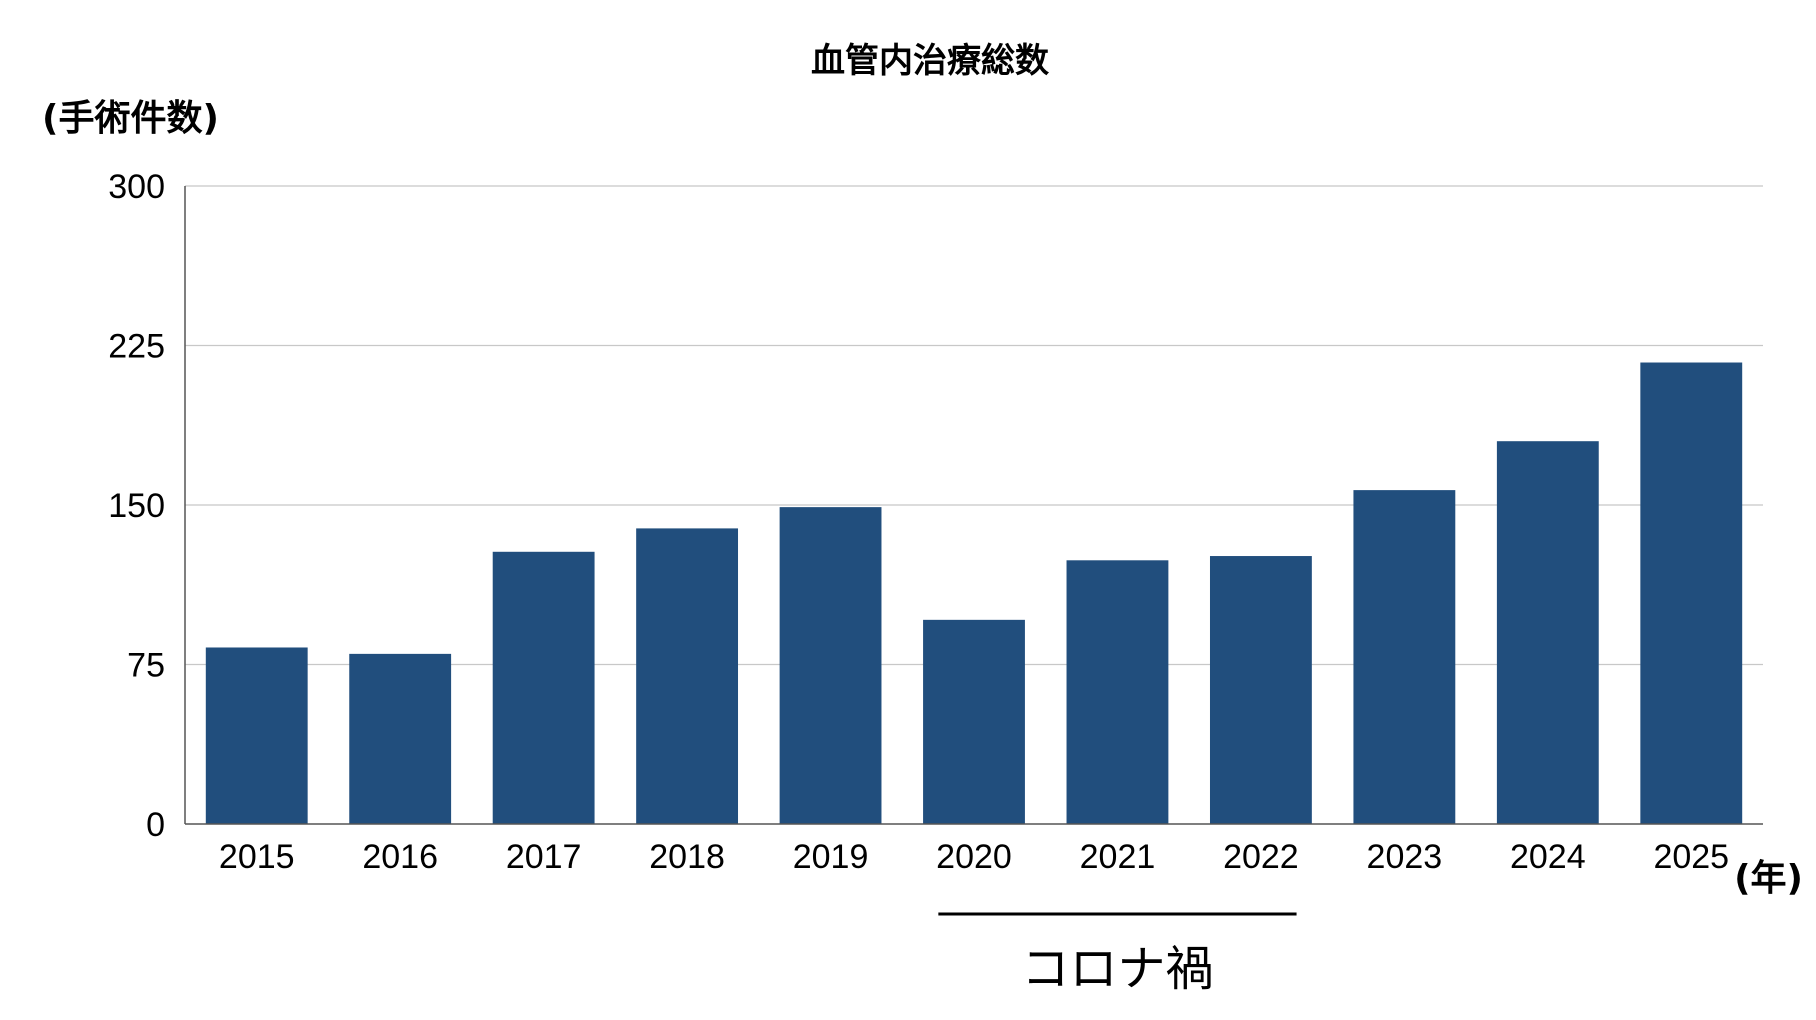  I want to click on x-tick-label: 2025, so click(1691, 857).